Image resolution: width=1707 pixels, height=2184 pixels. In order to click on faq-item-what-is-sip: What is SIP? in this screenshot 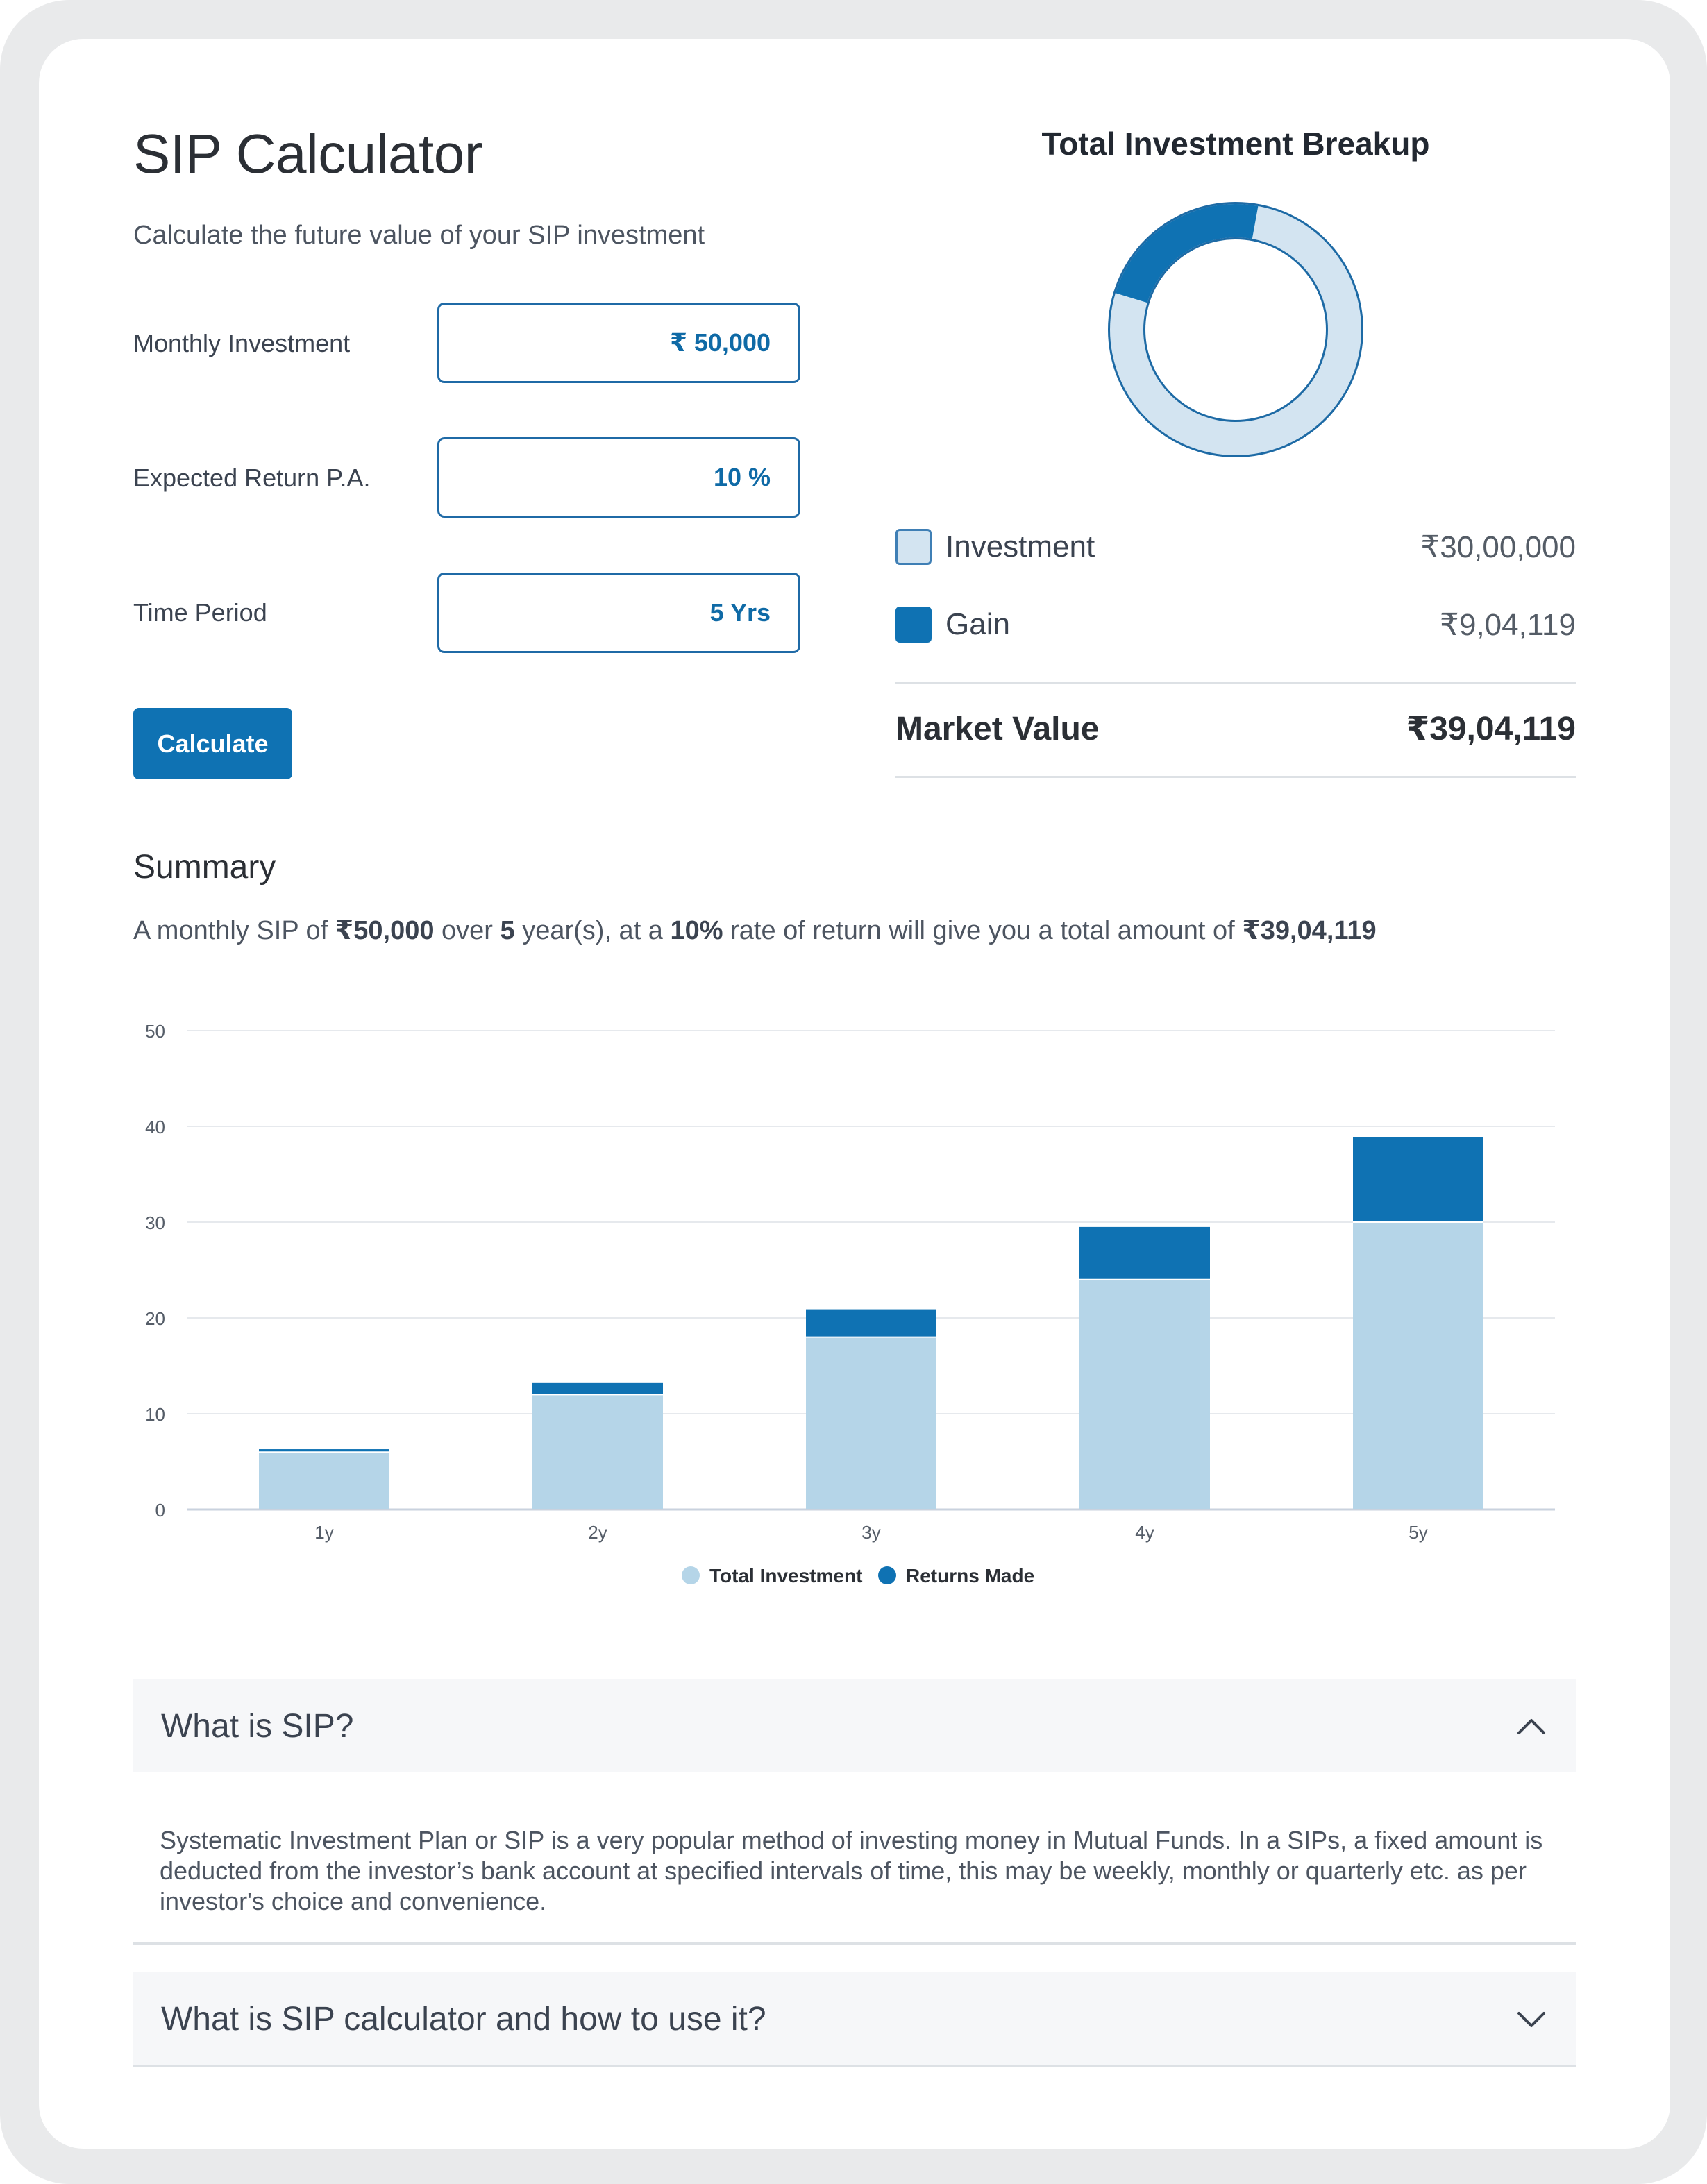, I will do `click(854, 1726)`.